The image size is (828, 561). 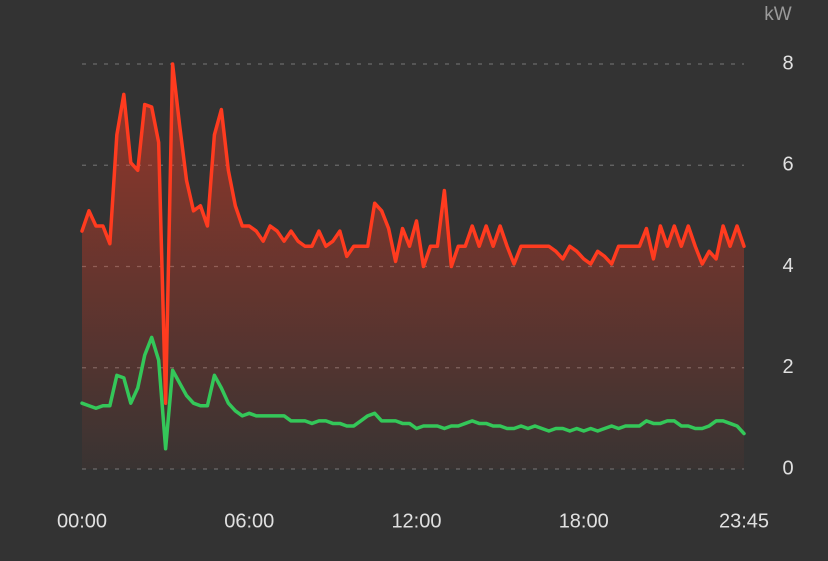 I want to click on y-tick-label: 4, so click(x=787, y=266).